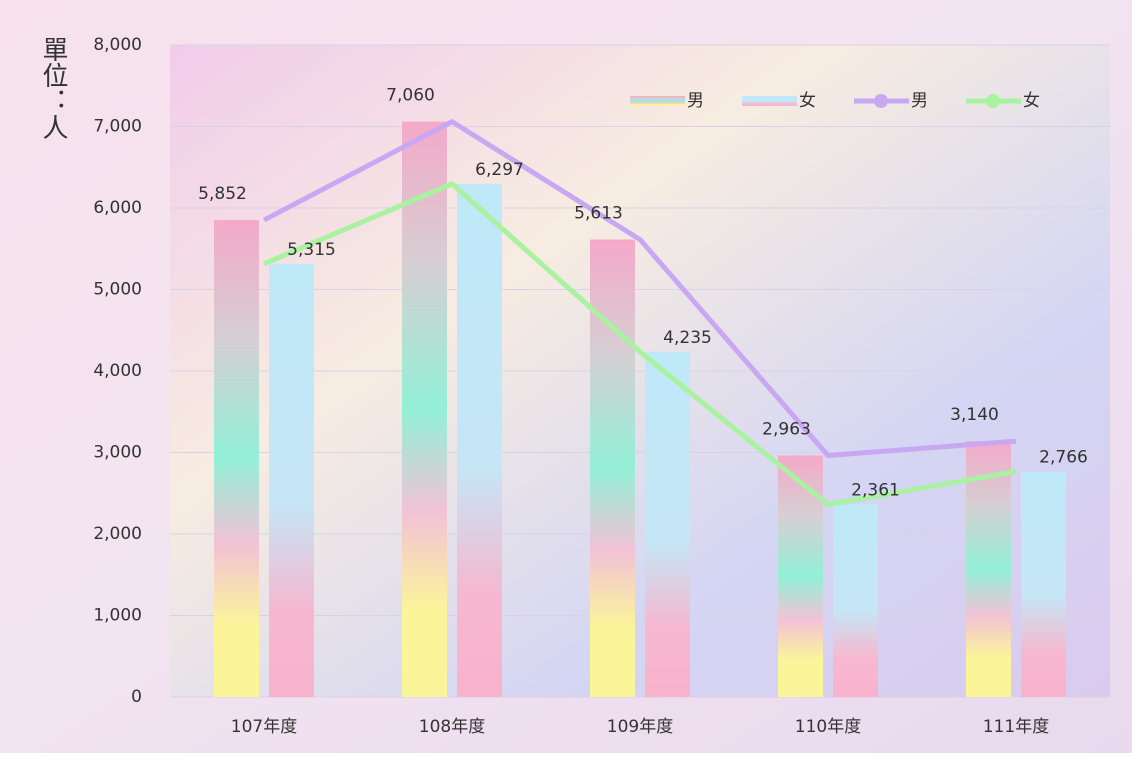 This screenshot has width=1132, height=757. I want to click on data-label: 2,963, so click(786, 430).